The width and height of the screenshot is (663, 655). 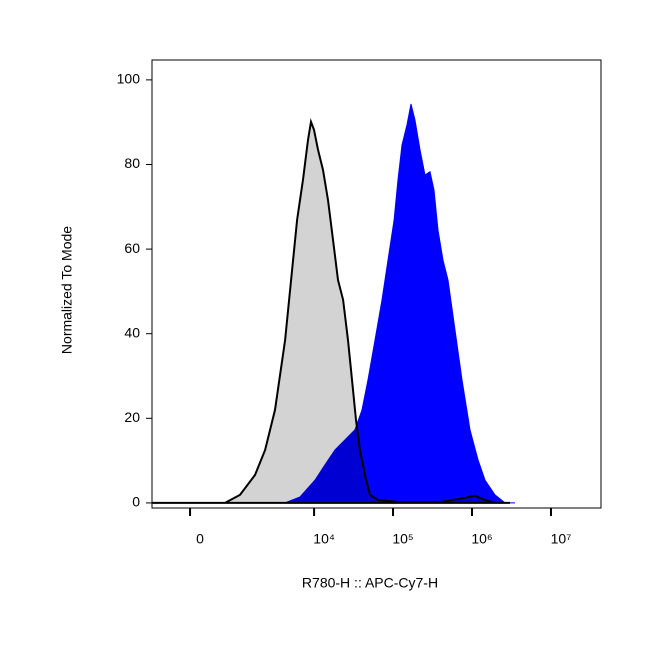 What do you see at coordinates (561, 539) in the screenshot?
I see `x-tick-label: 10⁷` at bounding box center [561, 539].